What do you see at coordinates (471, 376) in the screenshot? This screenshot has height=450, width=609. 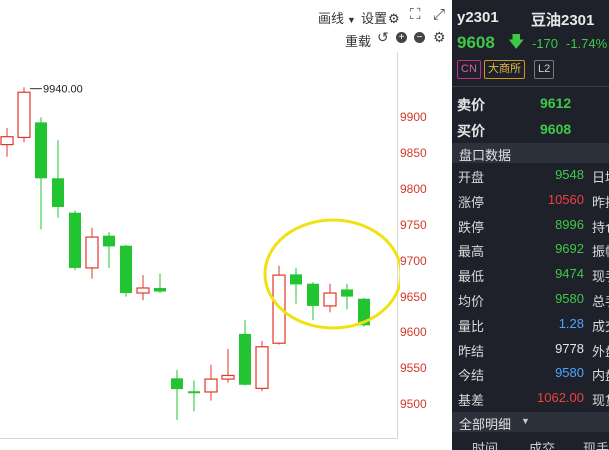 I see `stat-label: 今结` at bounding box center [471, 376].